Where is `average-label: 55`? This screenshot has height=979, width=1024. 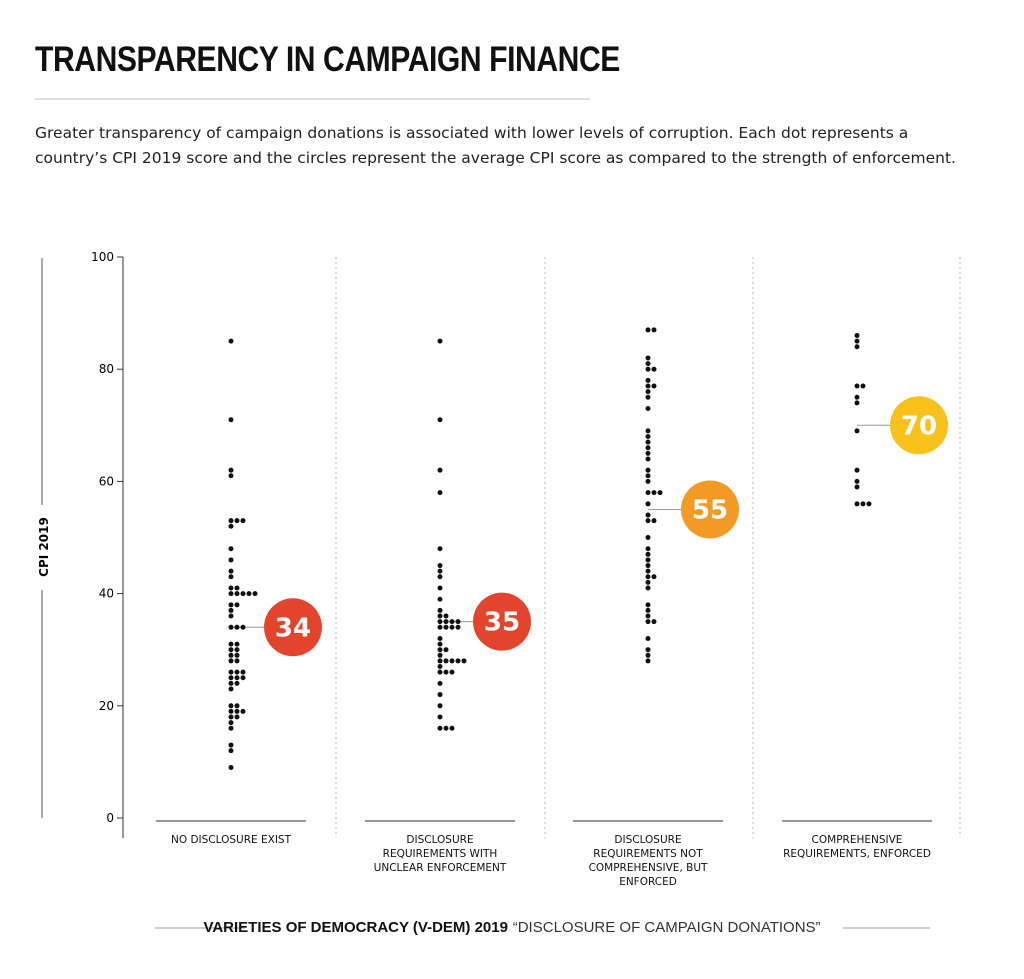 average-label: 55 is located at coordinates (710, 510).